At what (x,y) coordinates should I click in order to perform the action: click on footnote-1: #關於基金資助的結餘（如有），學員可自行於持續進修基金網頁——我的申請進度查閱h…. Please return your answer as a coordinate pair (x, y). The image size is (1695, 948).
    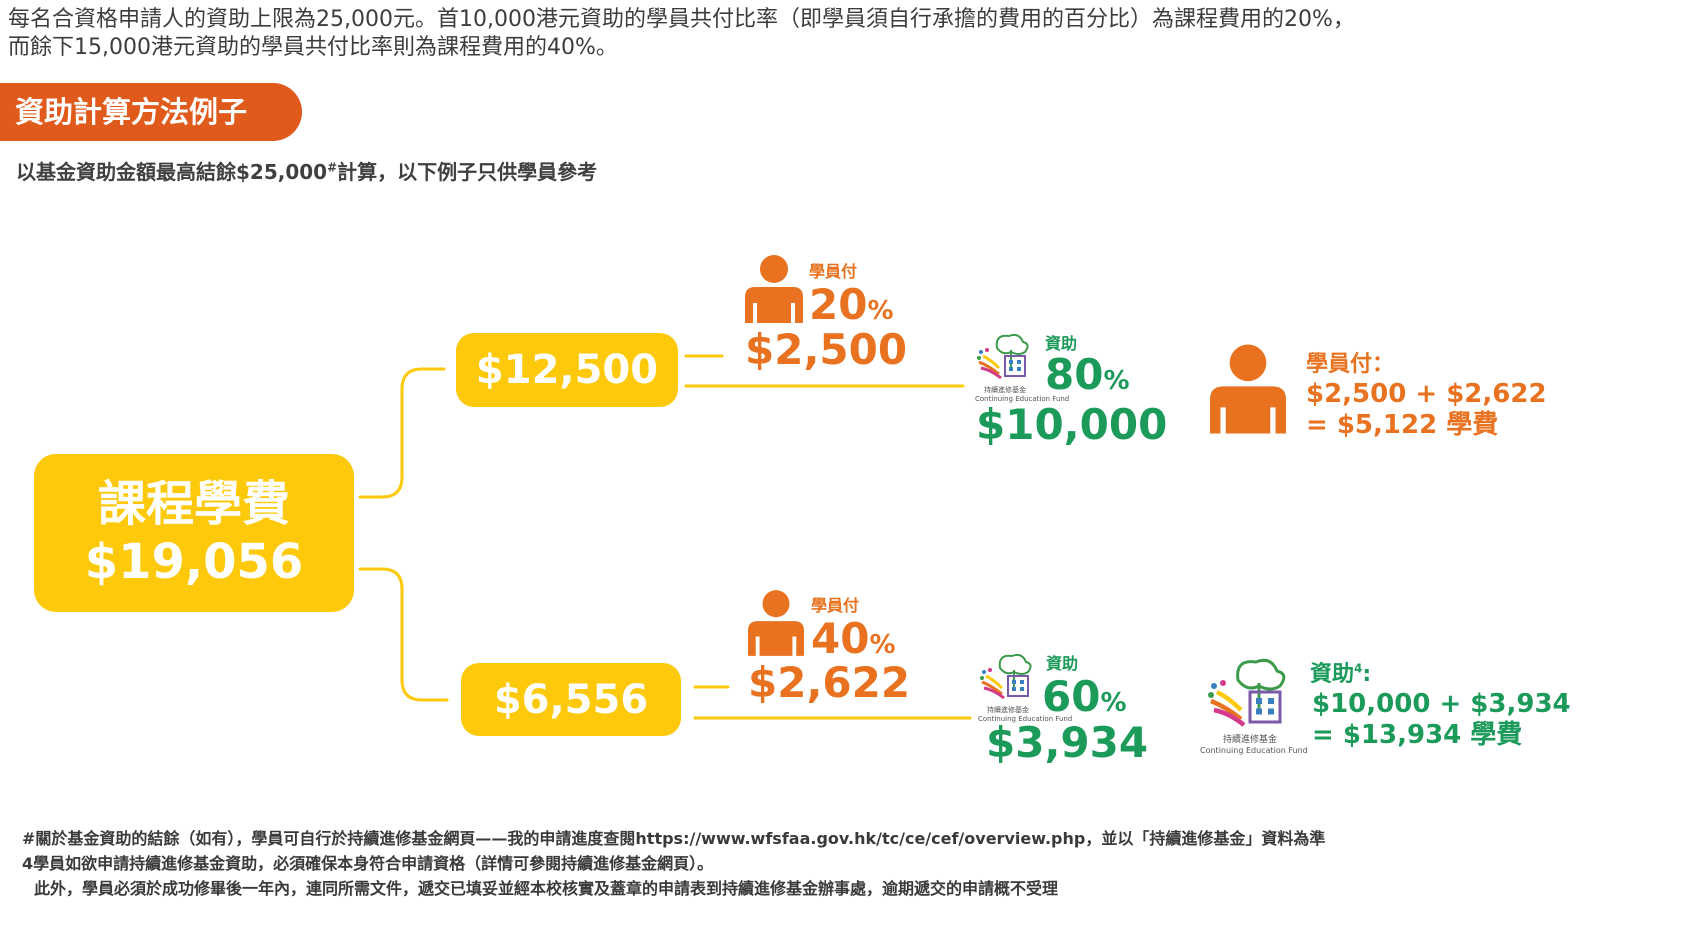
    Looking at the image, I should click on (674, 838).